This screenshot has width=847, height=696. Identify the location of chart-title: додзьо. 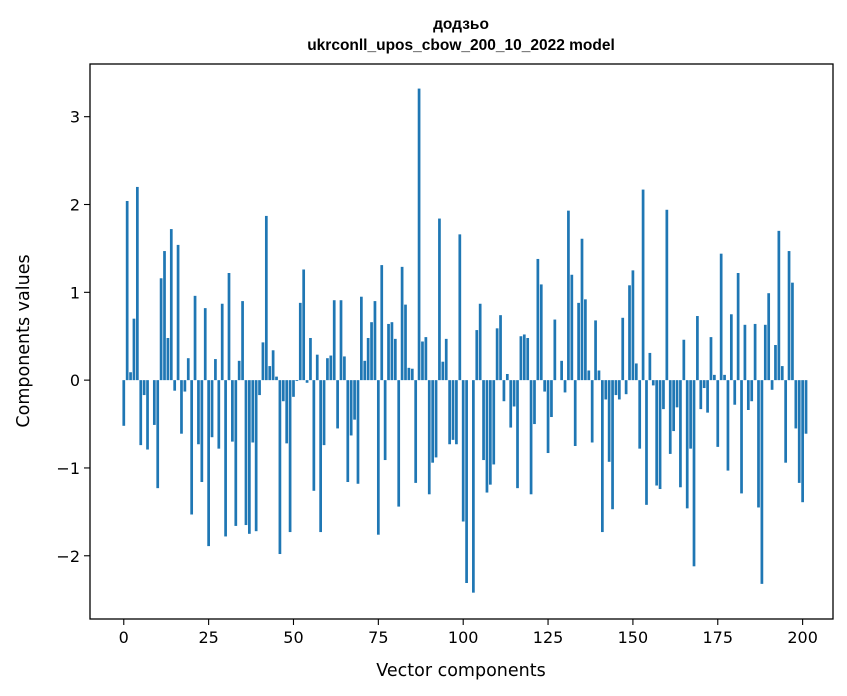
(461, 24).